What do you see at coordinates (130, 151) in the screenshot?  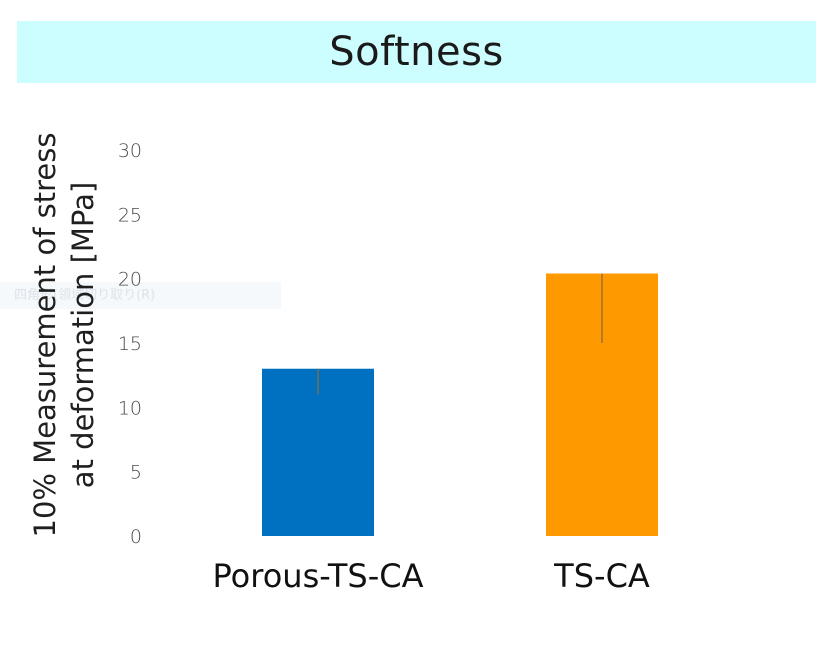 I see `y-tick-label-30: 30` at bounding box center [130, 151].